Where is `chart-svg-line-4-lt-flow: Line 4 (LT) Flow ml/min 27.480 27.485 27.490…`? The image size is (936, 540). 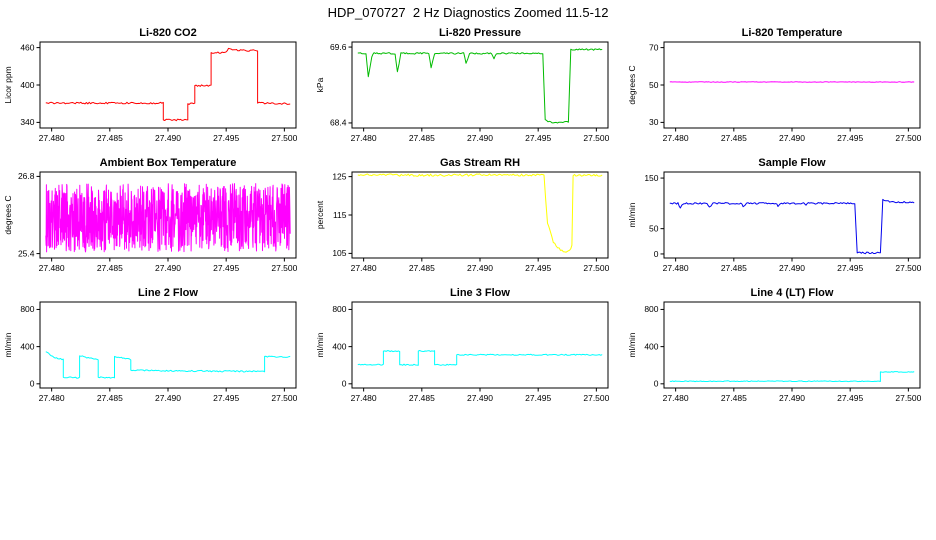 chart-svg-line-4-lt-flow: Line 4 (LT) Flow ml/min 27.480 27.485 27.490… is located at coordinates (774, 345).